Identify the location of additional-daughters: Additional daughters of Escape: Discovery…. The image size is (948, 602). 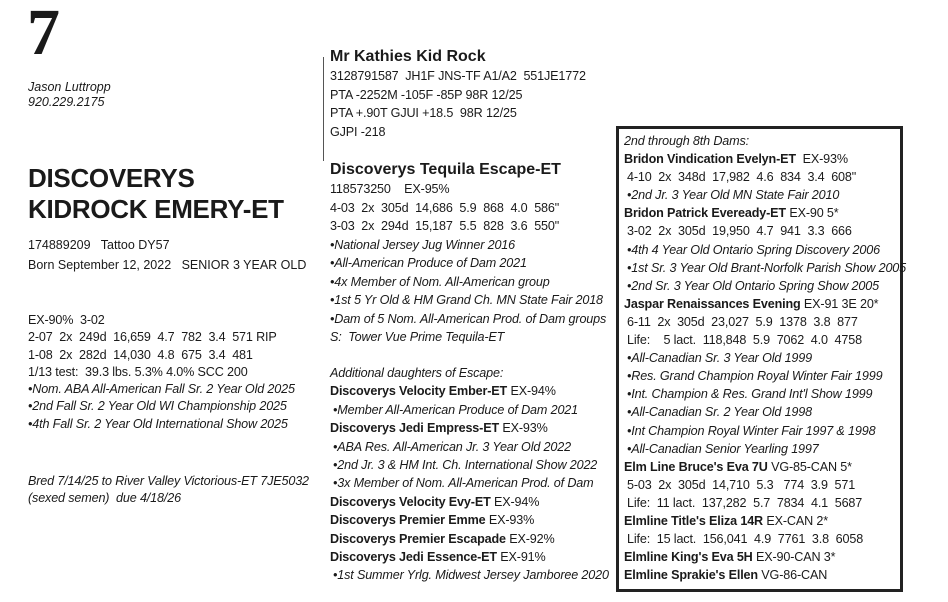
(469, 474).